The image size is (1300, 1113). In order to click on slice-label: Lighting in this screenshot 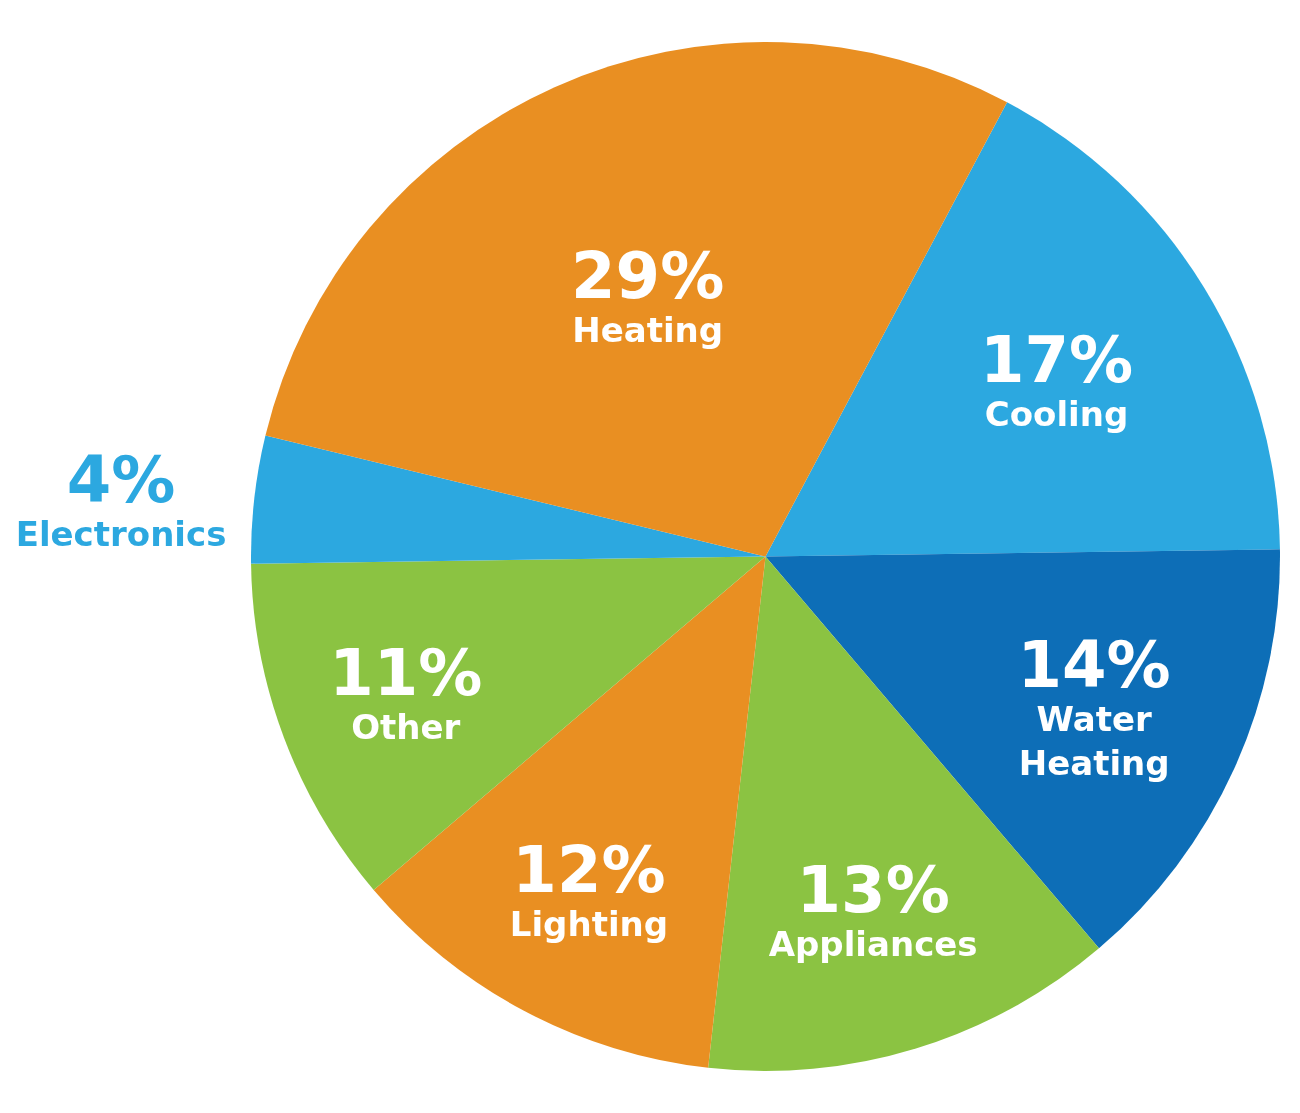, I will do `click(589, 924)`.